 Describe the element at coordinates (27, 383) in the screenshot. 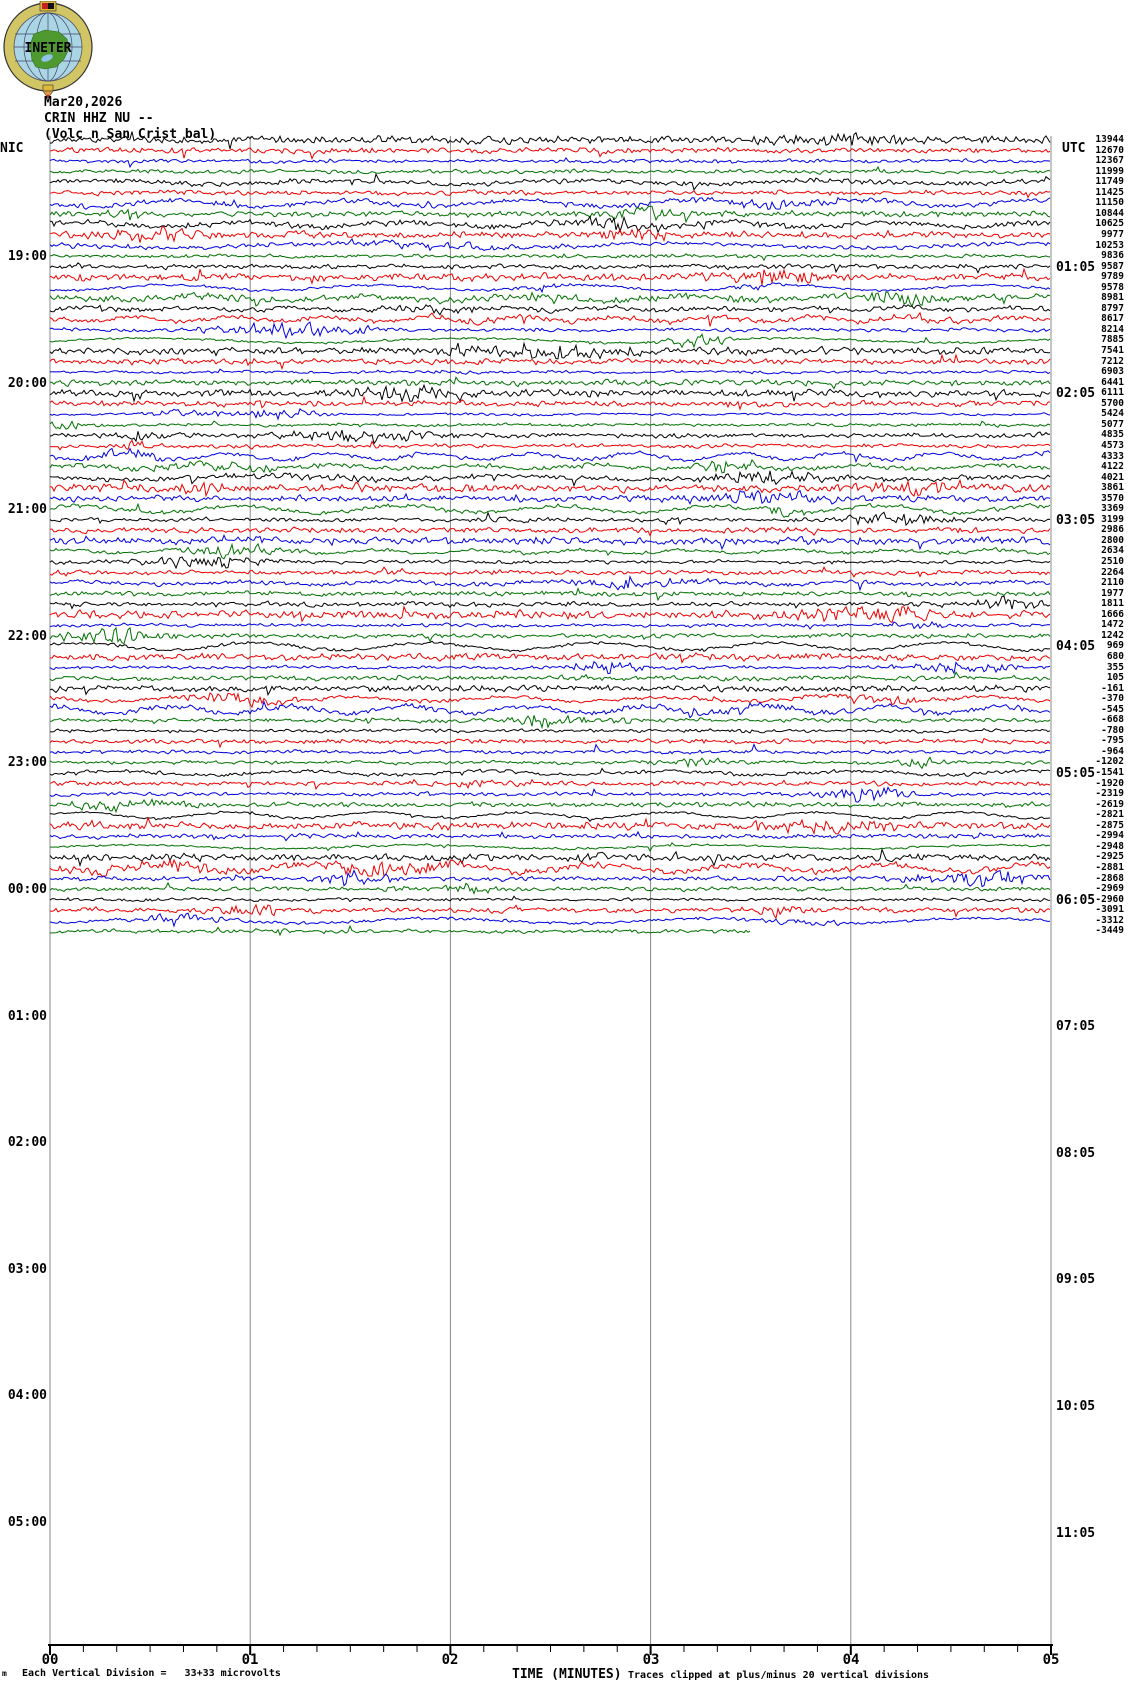

I see `local-time-label: 20:00` at that location.